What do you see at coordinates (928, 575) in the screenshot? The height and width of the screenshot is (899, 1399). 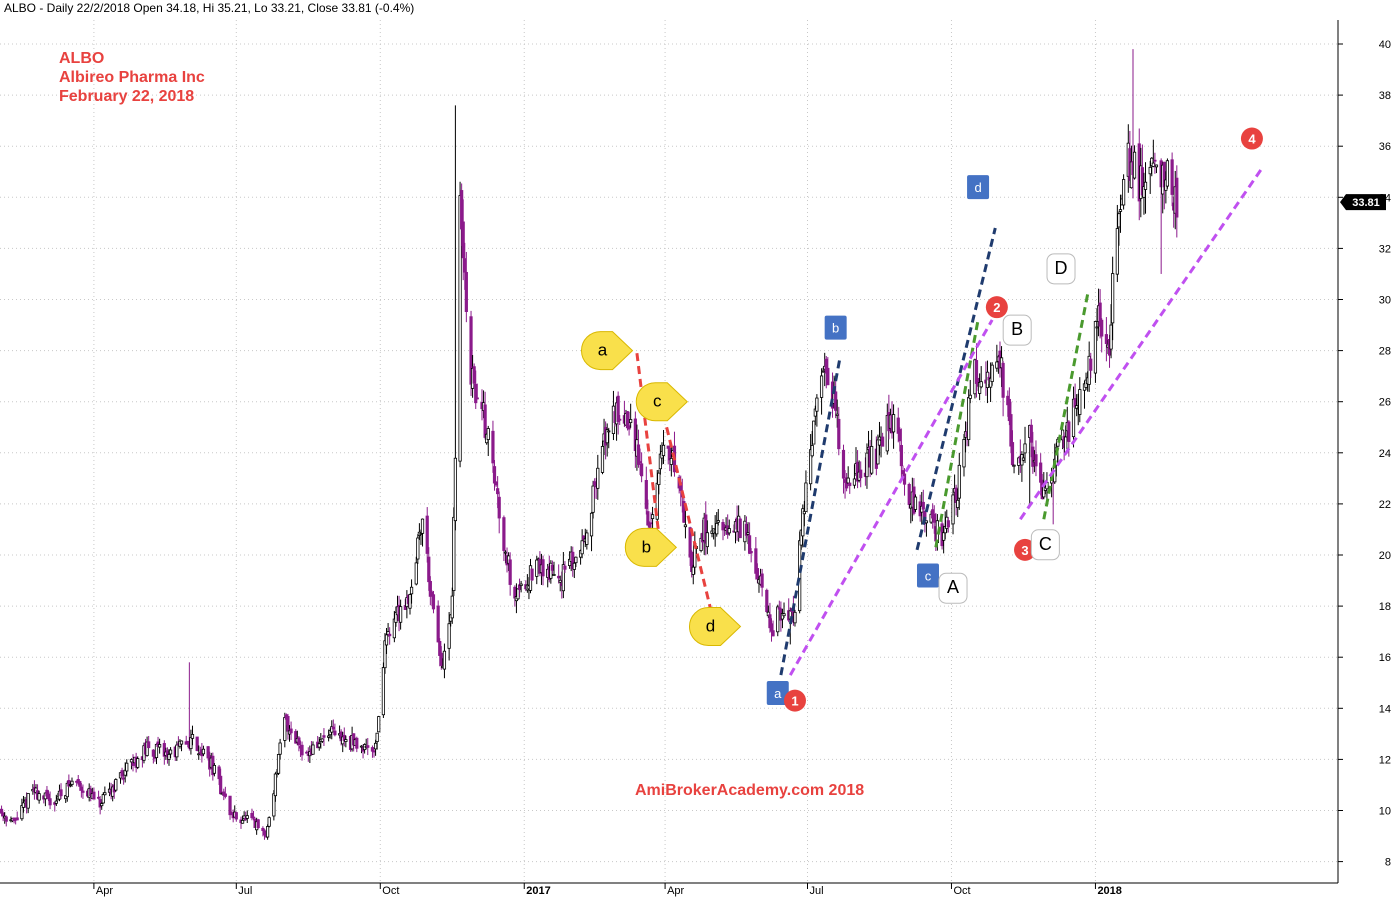 I see `svg-text: c` at bounding box center [928, 575].